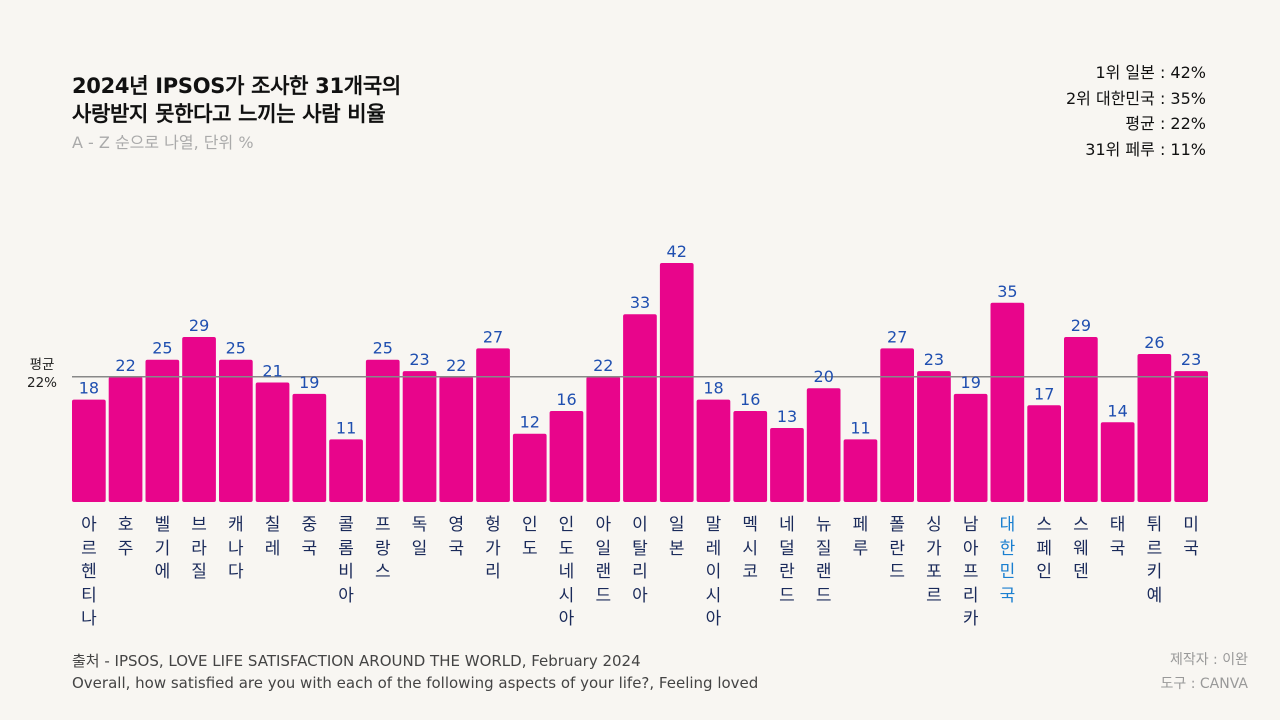 The width and height of the screenshot is (1280, 720). Describe the element at coordinates (1150, 72) in the screenshot. I see `rank-first: 1위 일본 : 42%` at that location.